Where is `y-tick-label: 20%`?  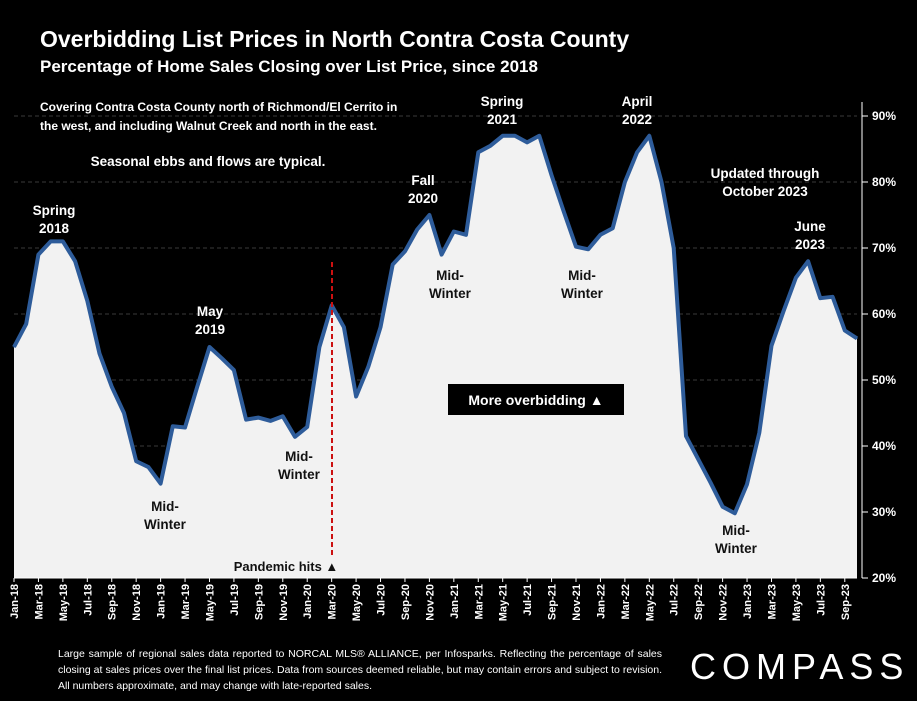 y-tick-label: 20% is located at coordinates (884, 578).